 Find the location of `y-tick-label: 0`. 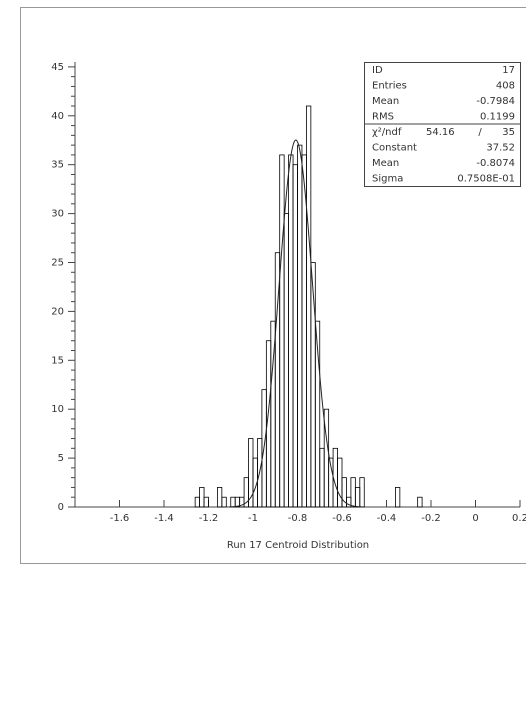

y-tick-label: 0 is located at coordinates (61, 507).